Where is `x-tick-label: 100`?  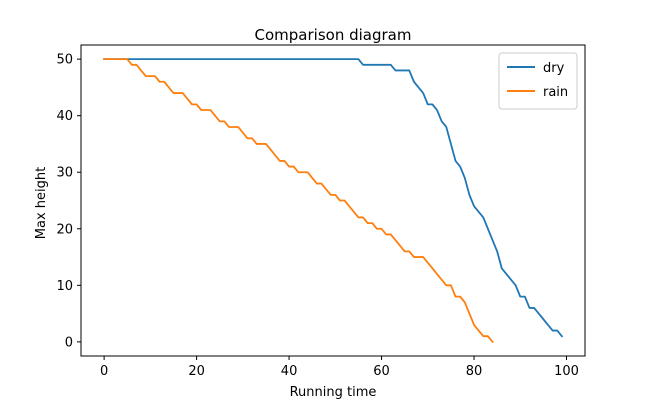 x-tick-label: 100 is located at coordinates (566, 371).